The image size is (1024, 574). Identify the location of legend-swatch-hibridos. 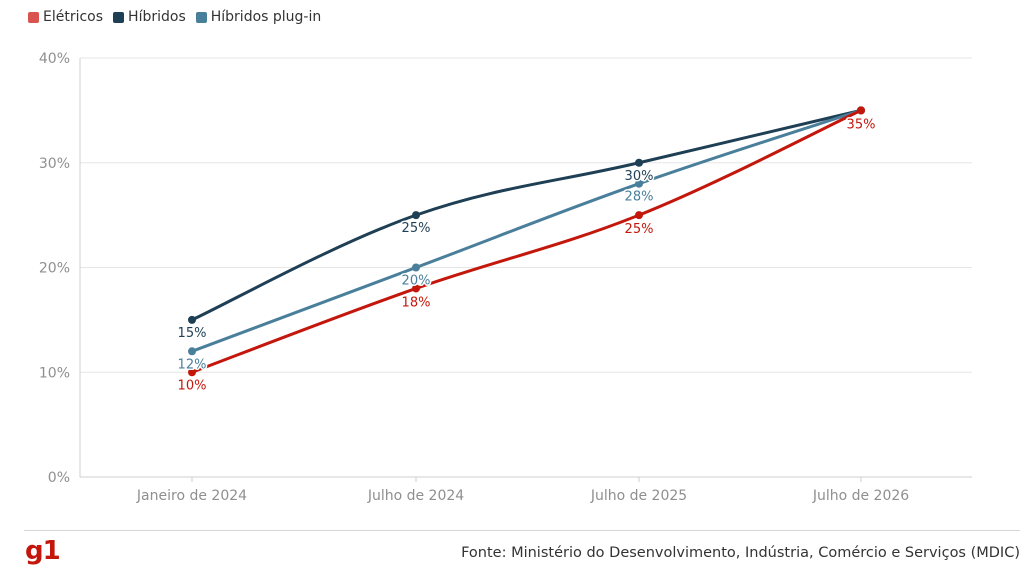
(119, 17).